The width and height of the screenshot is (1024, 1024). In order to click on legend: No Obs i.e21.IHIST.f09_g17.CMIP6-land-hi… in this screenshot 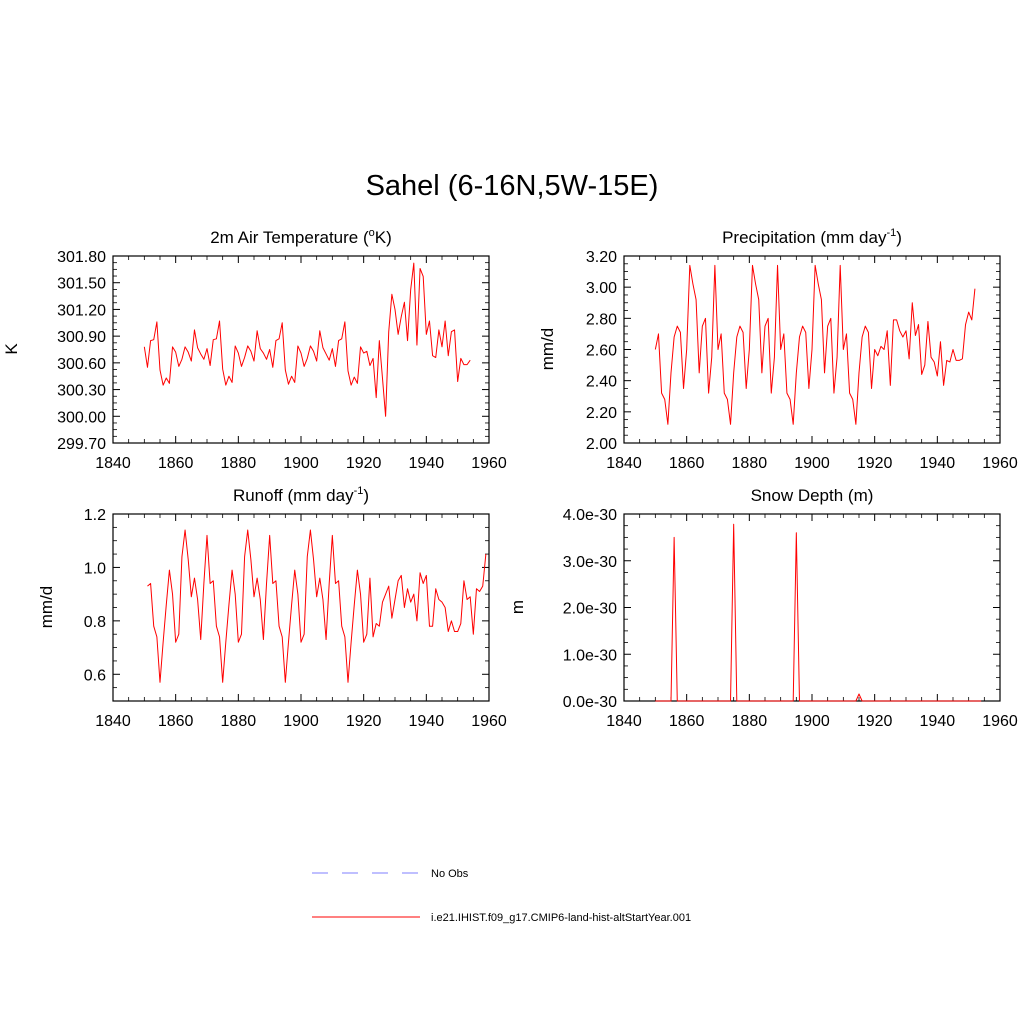, I will do `click(501, 896)`.